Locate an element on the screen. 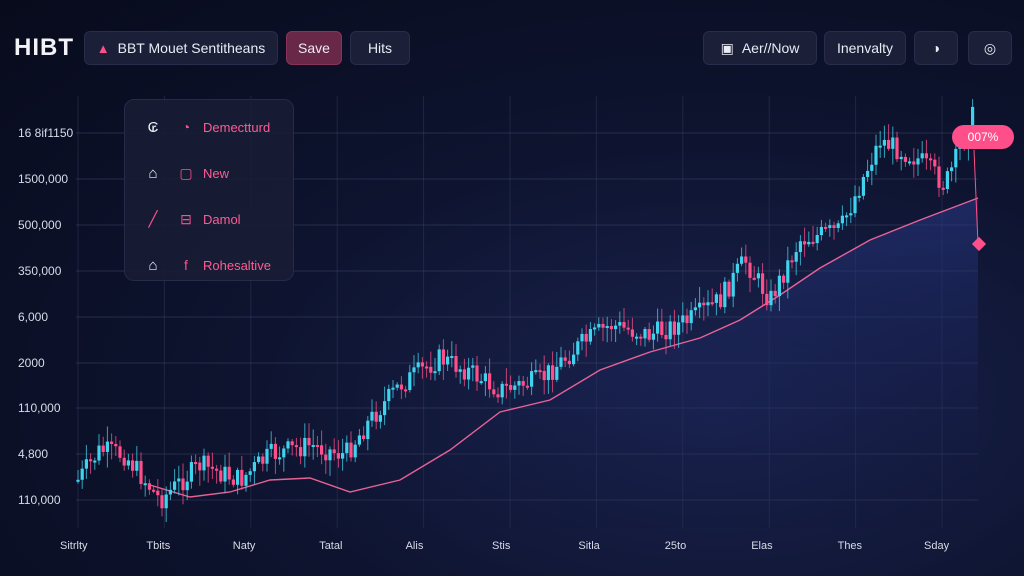 The image size is (1024, 576). y-tick-label: 350,000 is located at coordinates (40, 271).